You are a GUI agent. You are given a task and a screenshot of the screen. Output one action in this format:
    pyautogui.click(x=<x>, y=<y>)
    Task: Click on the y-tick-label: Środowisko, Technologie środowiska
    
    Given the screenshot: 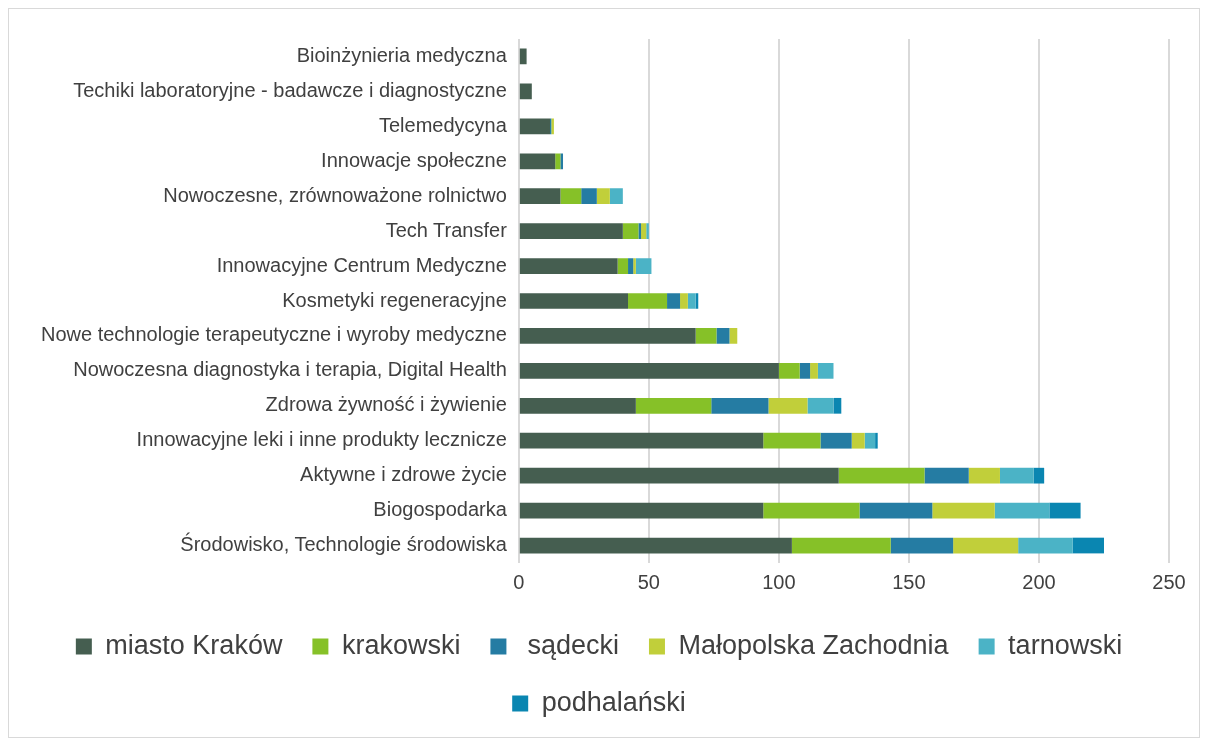 What is the action you would take?
    pyautogui.click(x=344, y=544)
    